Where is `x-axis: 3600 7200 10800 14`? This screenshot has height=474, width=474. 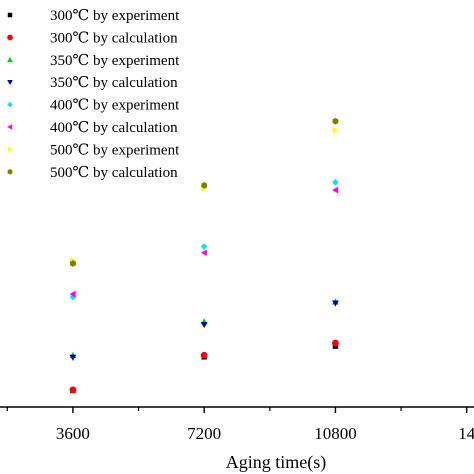 x-axis: 3600 7200 10800 14 is located at coordinates (240, 425).